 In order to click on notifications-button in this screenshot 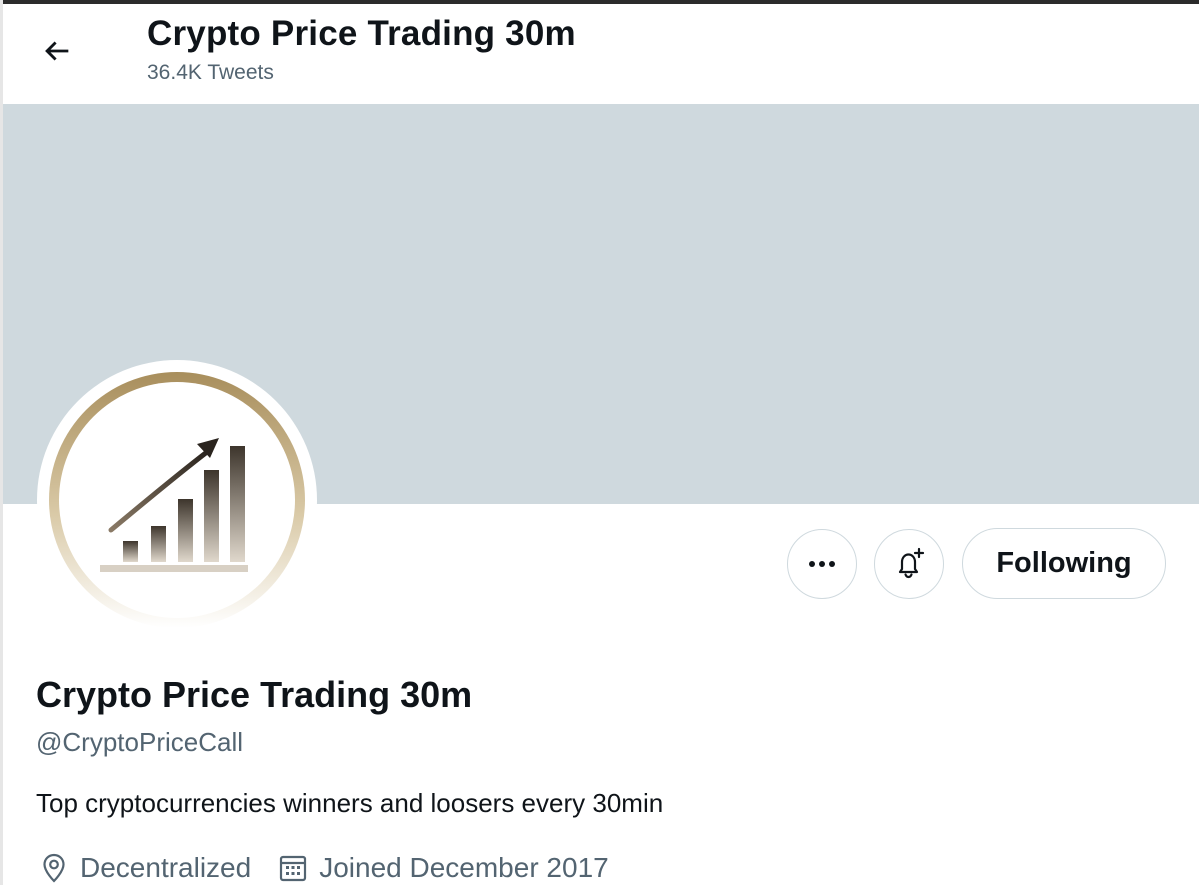, I will do `click(909, 564)`.